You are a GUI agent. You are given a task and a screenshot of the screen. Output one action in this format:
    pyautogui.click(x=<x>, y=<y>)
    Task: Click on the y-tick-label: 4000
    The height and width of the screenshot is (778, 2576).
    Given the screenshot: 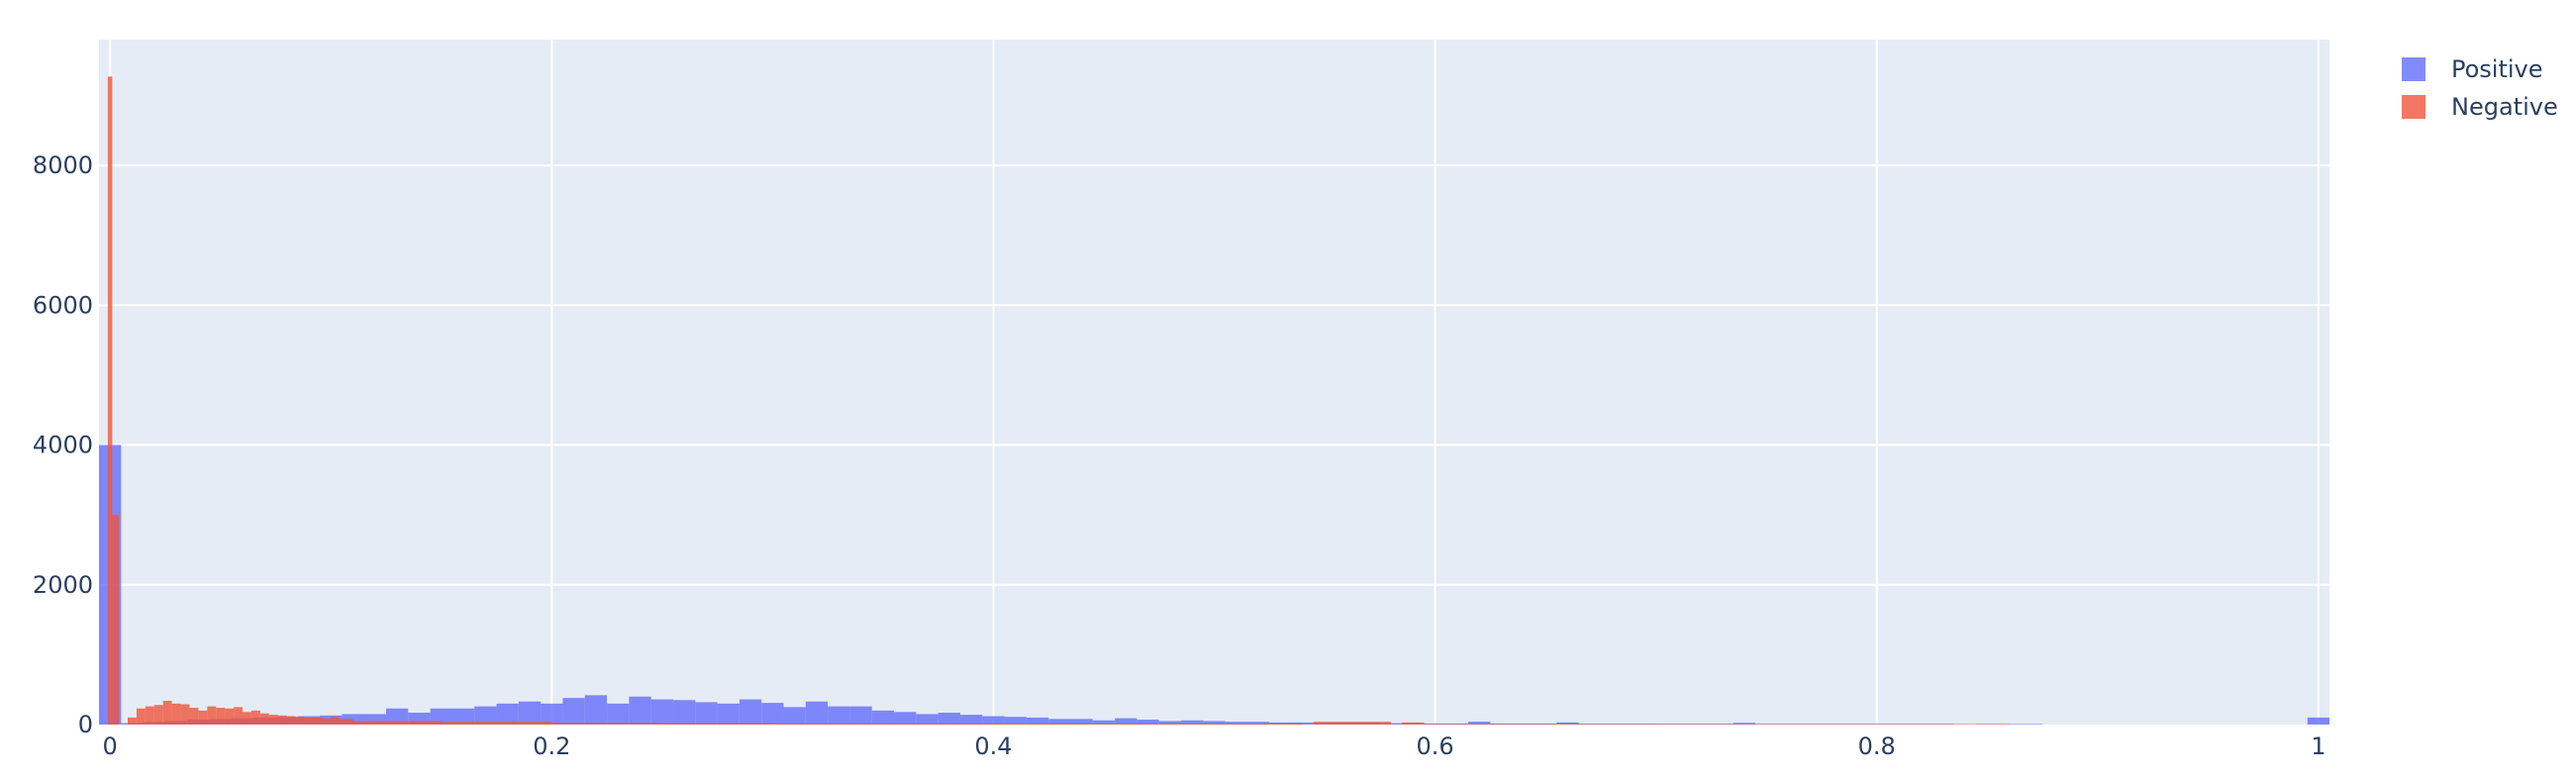 What is the action you would take?
    pyautogui.click(x=63, y=446)
    